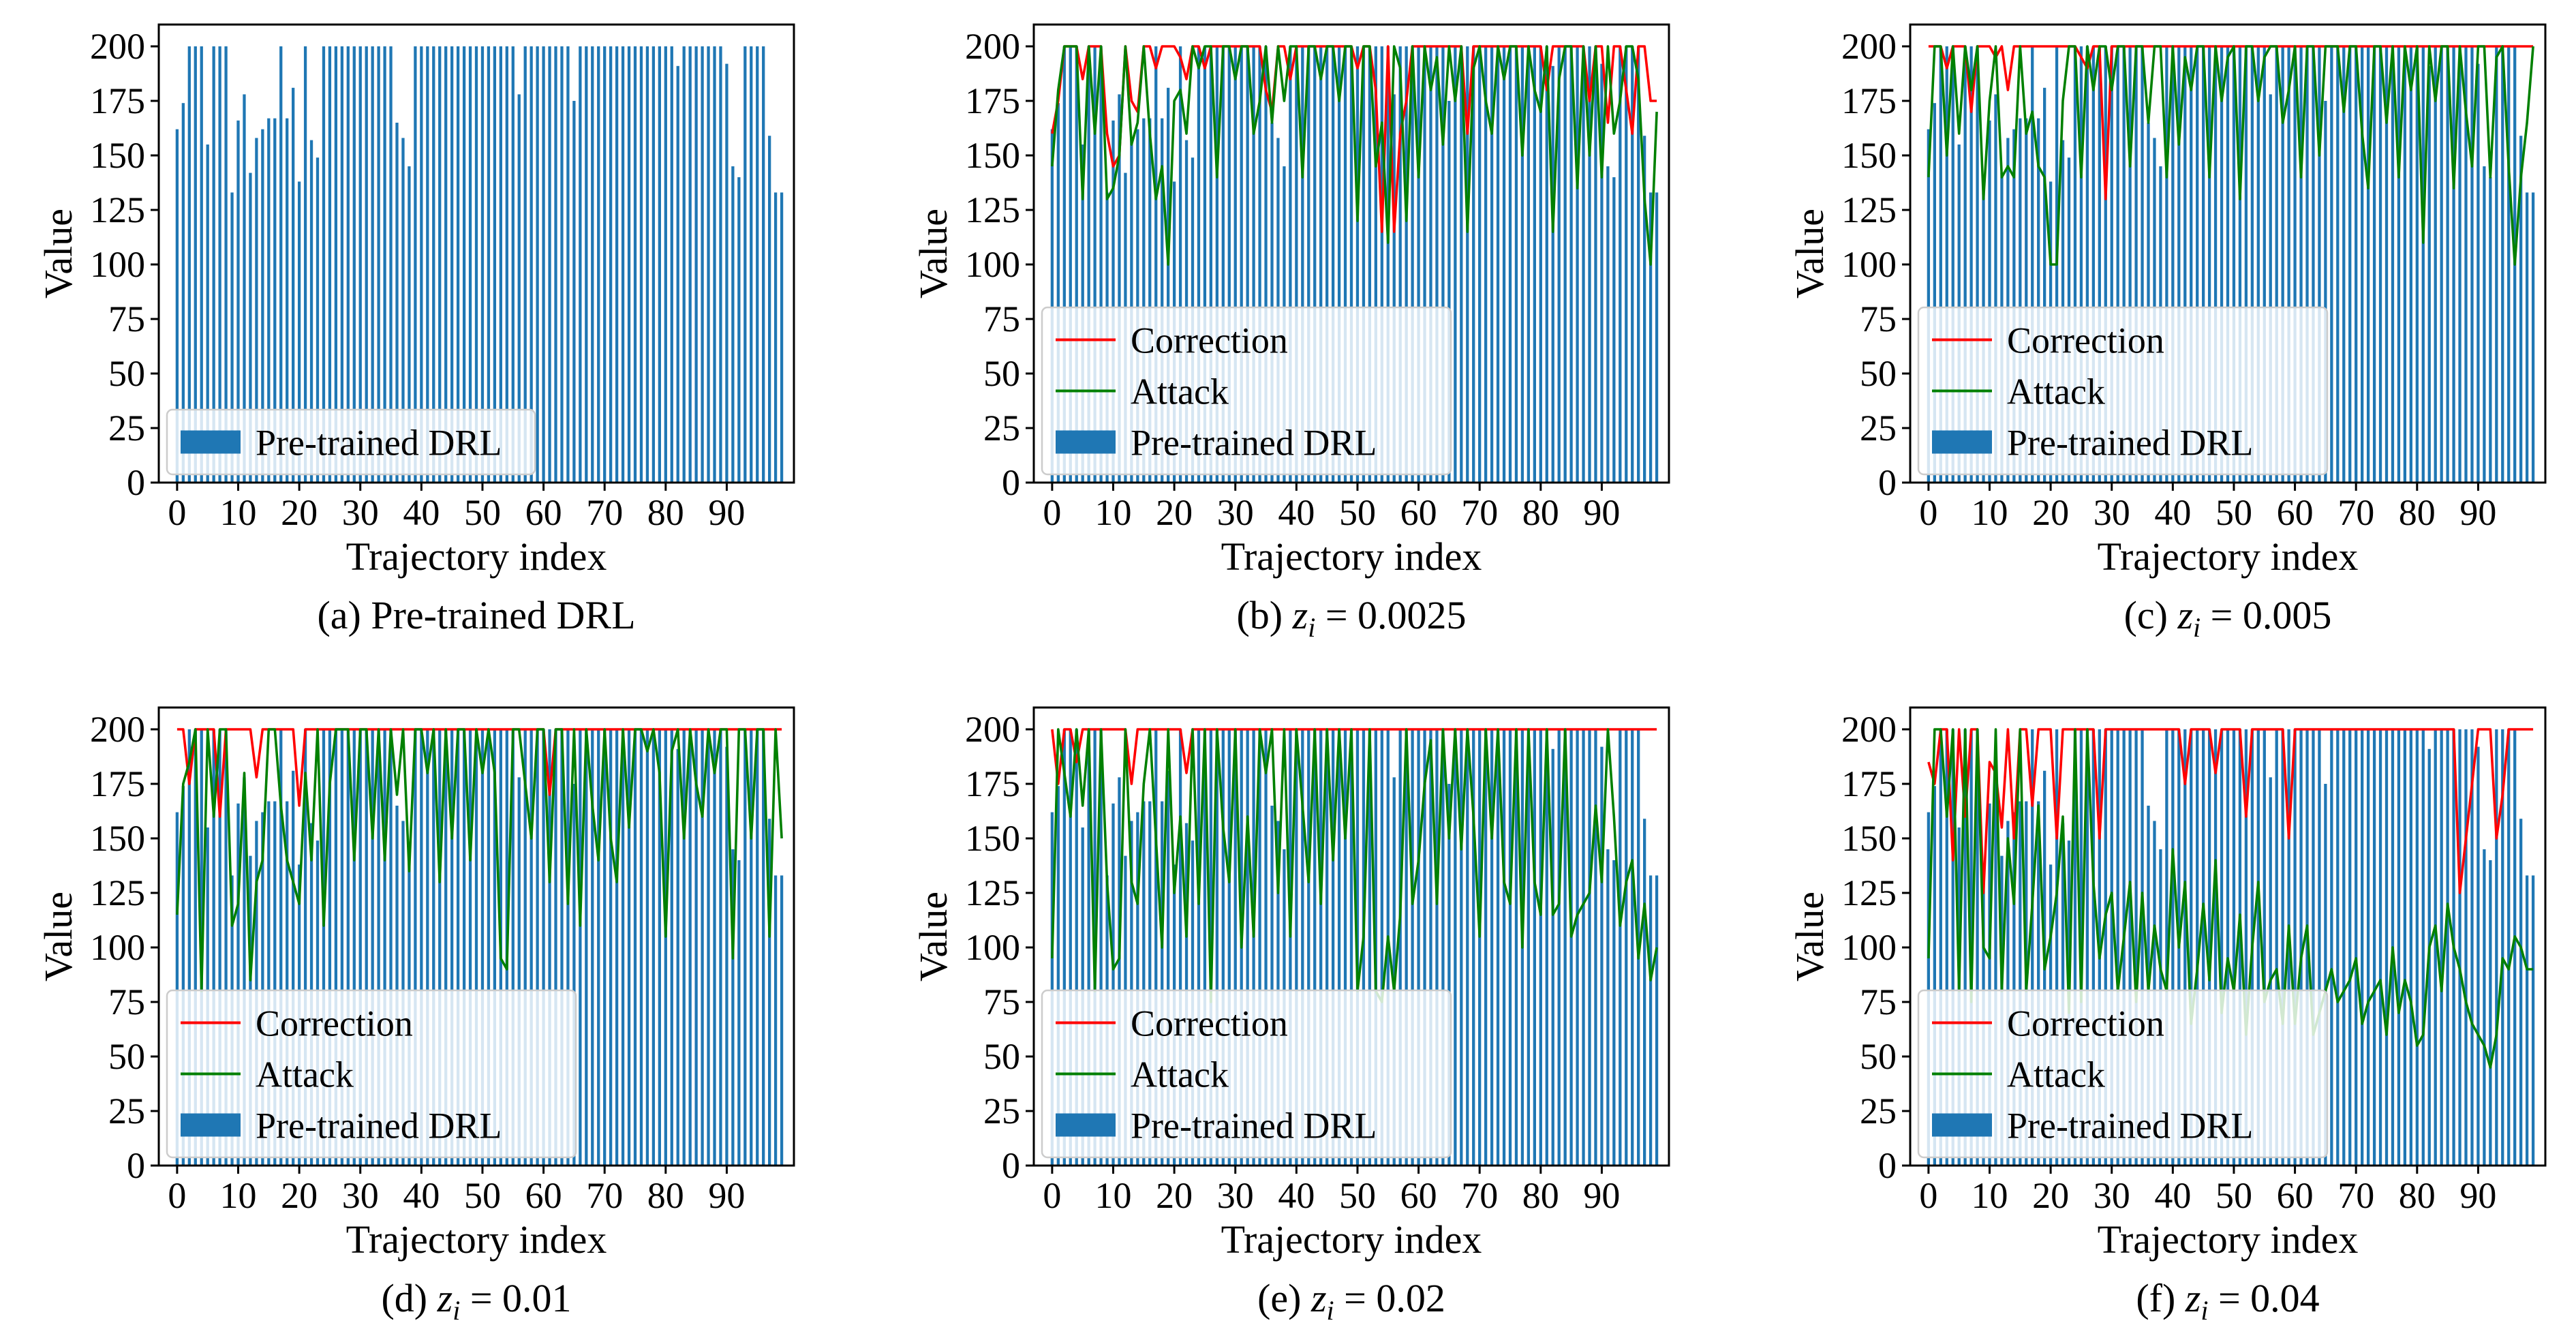  Describe the element at coordinates (1351, 1240) in the screenshot. I see `x-axis-label: Trajectory index` at that location.